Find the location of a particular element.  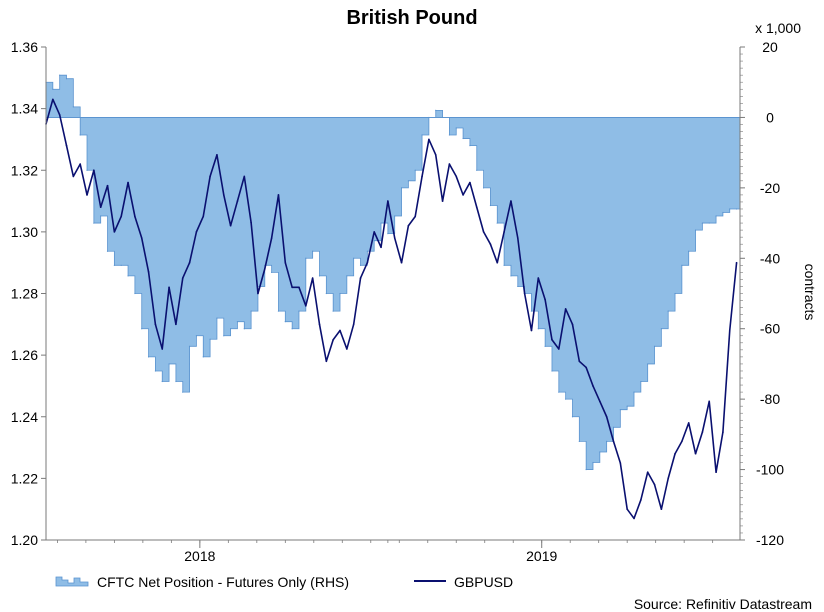

x-axis-tick-label: 2019 is located at coordinates (541, 556).